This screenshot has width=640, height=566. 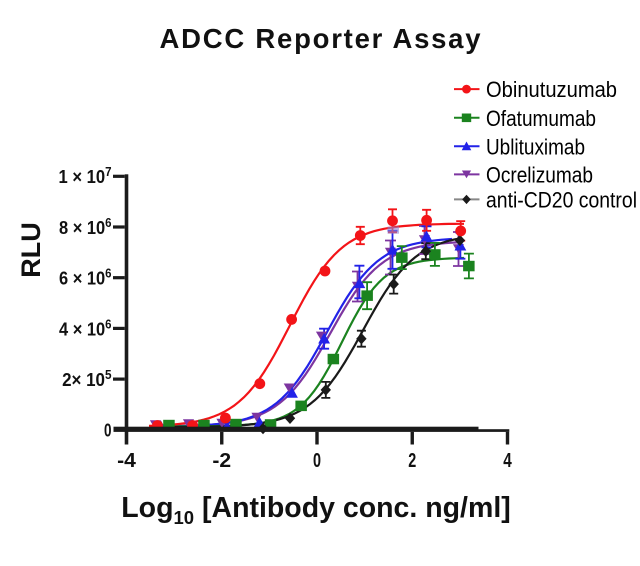 What do you see at coordinates (86, 379) in the screenshot?
I see `svg-text: 2× 105` at bounding box center [86, 379].